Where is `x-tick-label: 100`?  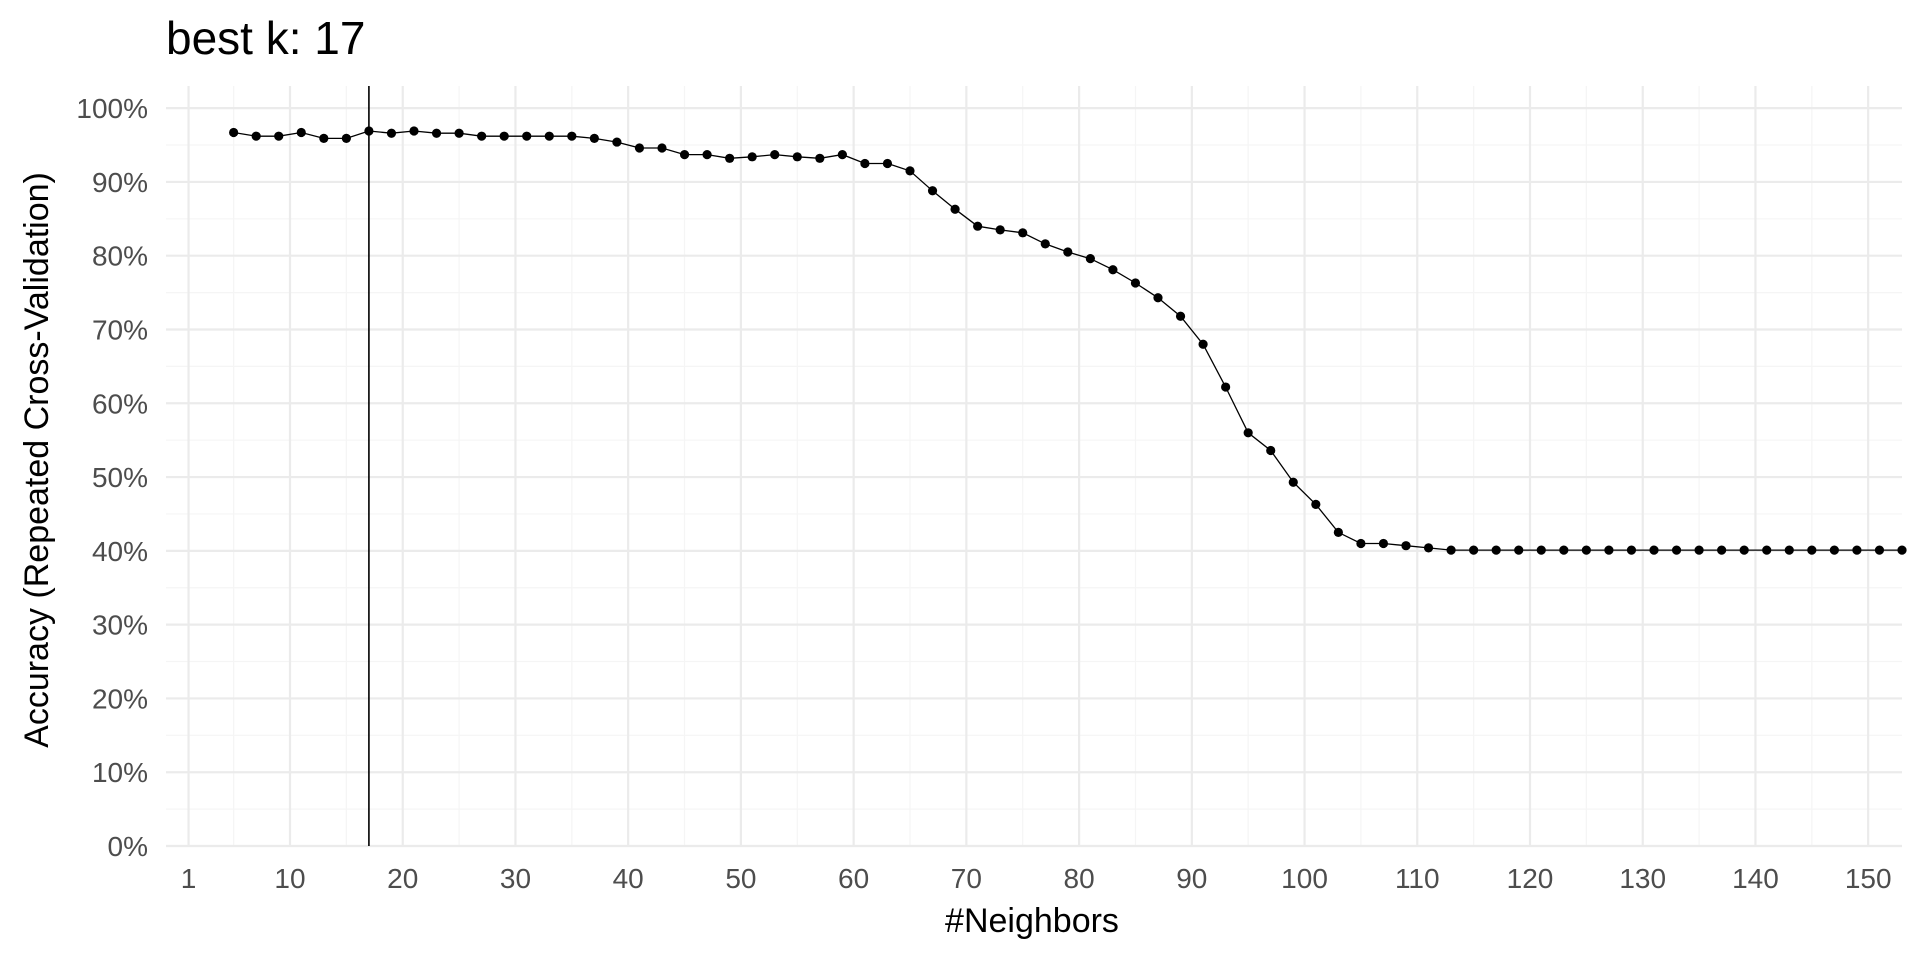 x-tick-label: 100 is located at coordinates (1304, 878).